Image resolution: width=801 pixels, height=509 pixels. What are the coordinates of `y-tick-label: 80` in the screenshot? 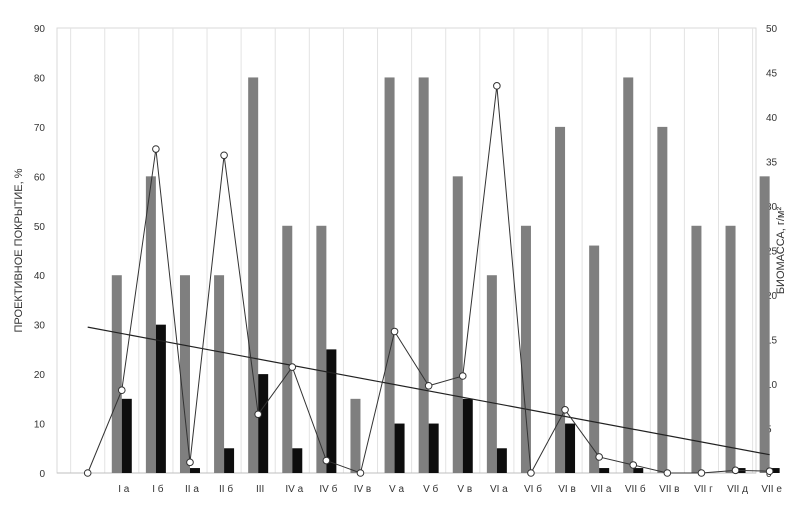 It's located at (40, 78).